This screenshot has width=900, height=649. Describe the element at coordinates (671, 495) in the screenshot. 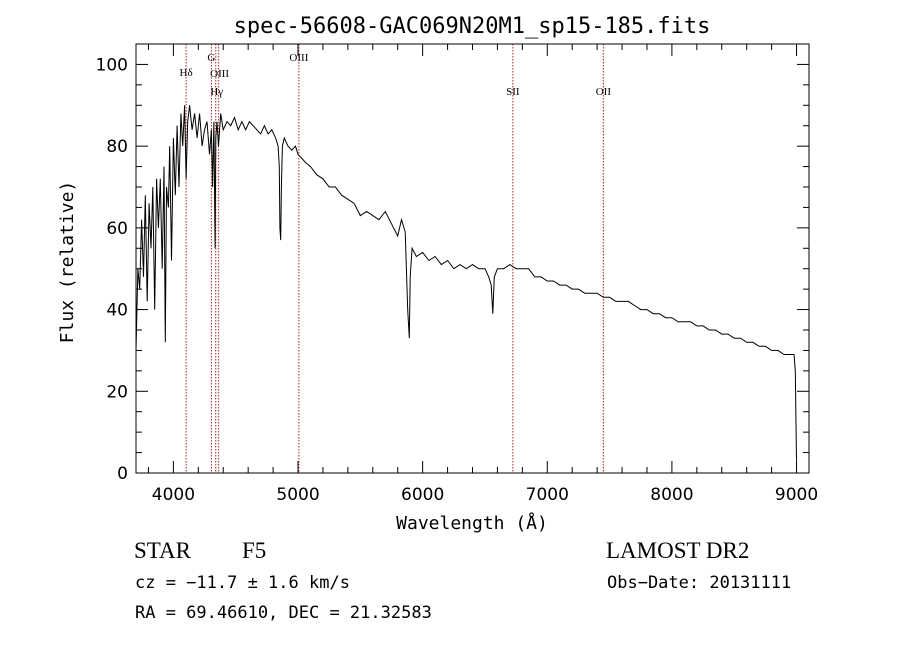

I see `x-tick-label: 8000` at that location.